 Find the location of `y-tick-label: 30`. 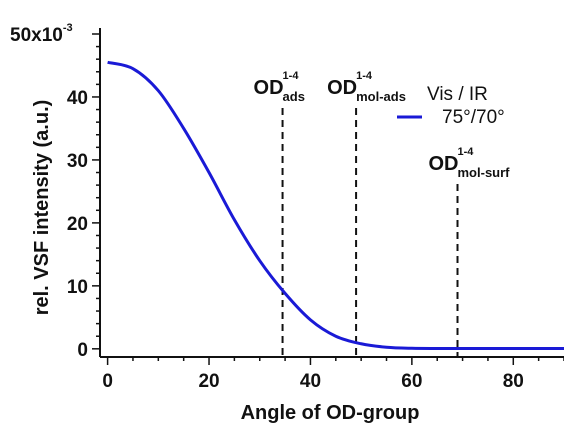

y-tick-label: 30 is located at coordinates (77, 161).